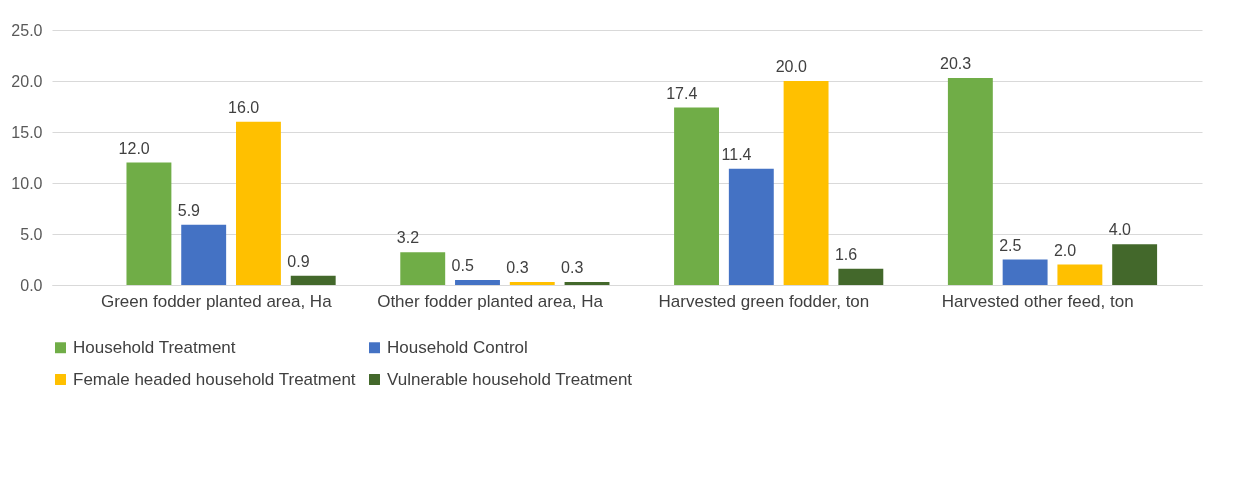 The height and width of the screenshot is (477, 1233). I want to click on data-label: 3.2, so click(408, 238).